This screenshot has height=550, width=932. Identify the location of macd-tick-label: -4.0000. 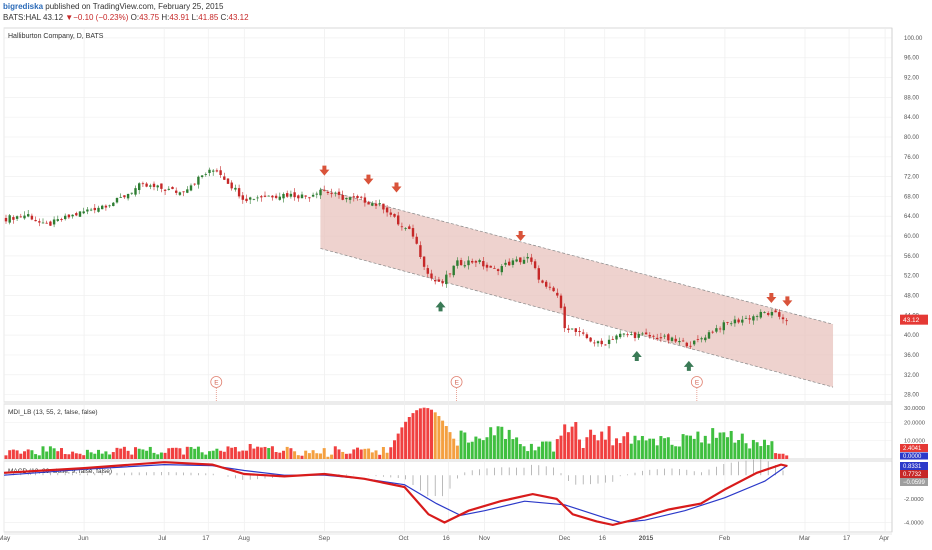
(914, 524).